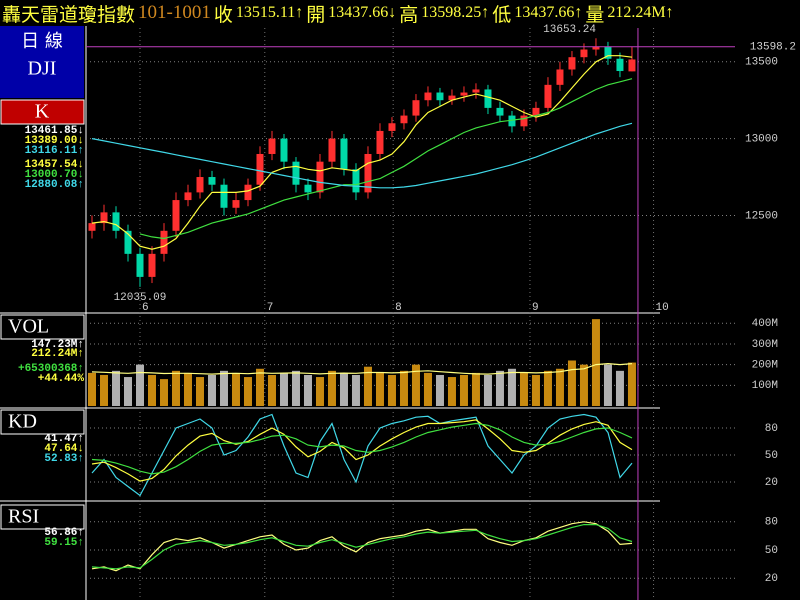  Describe the element at coordinates (761, 63) in the screenshot. I see `y-tick-label: 13500` at that location.